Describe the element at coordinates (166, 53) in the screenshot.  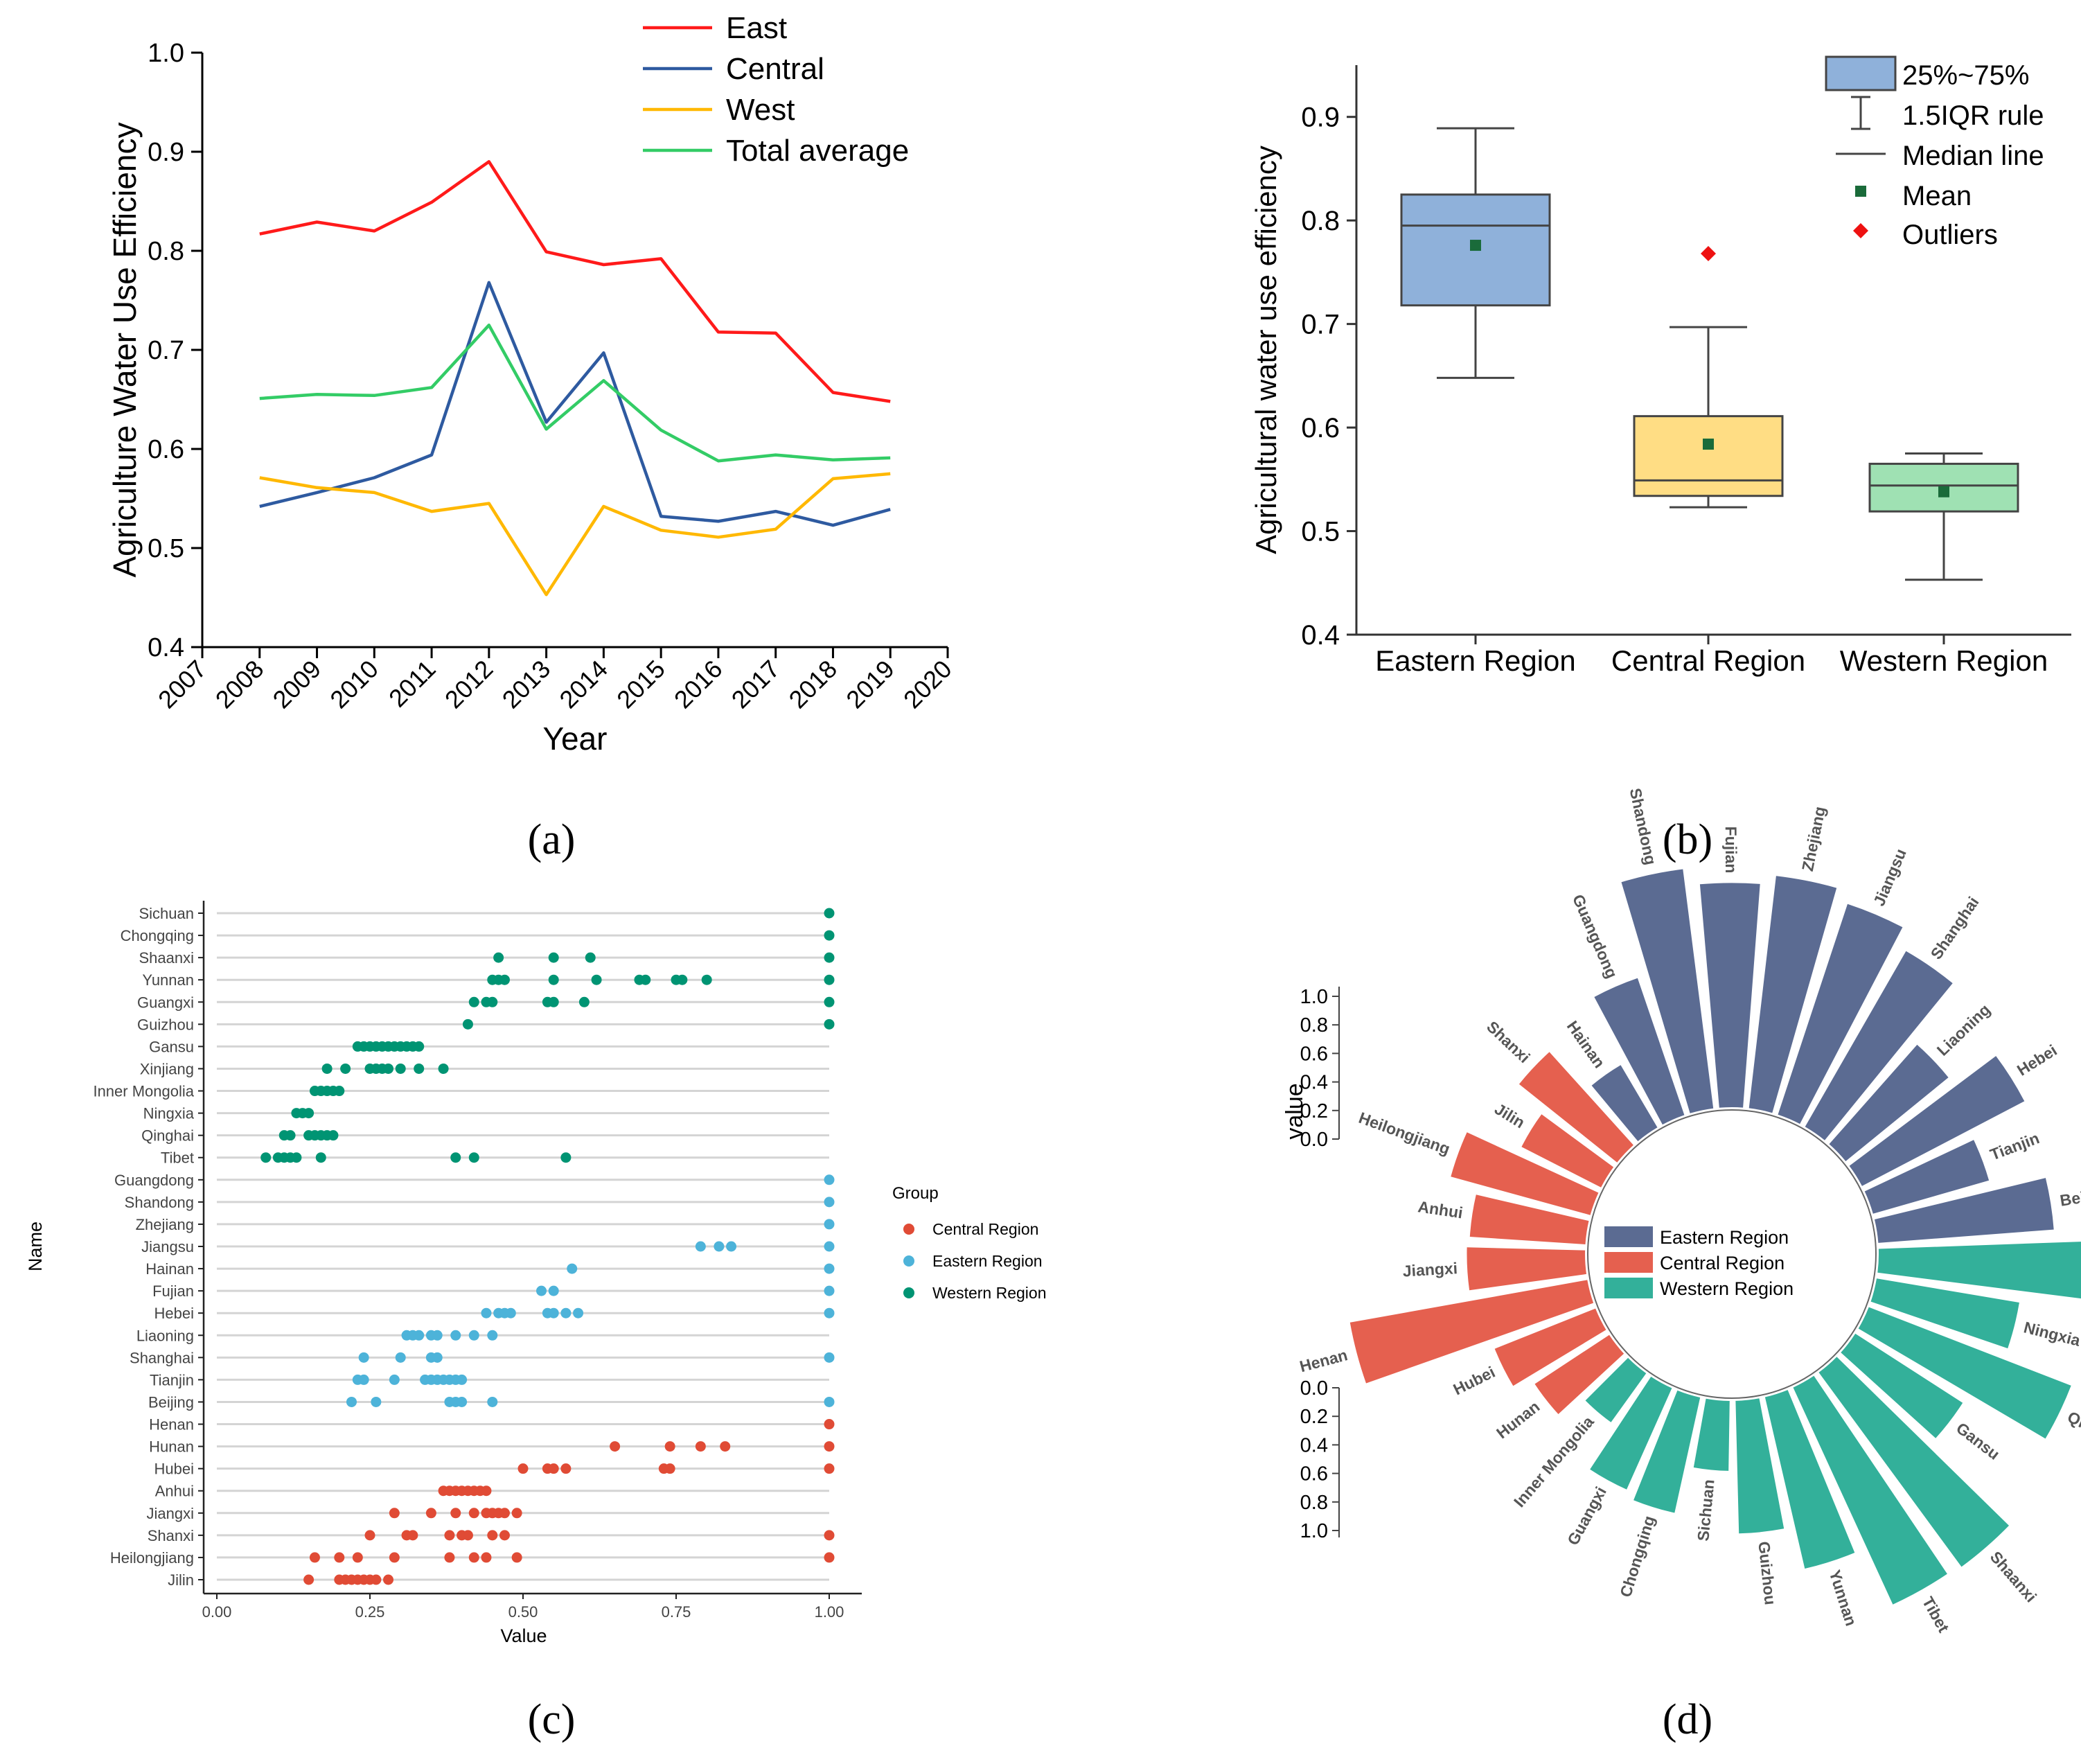
I see `a-y-tick-label: 1.0` at that location.